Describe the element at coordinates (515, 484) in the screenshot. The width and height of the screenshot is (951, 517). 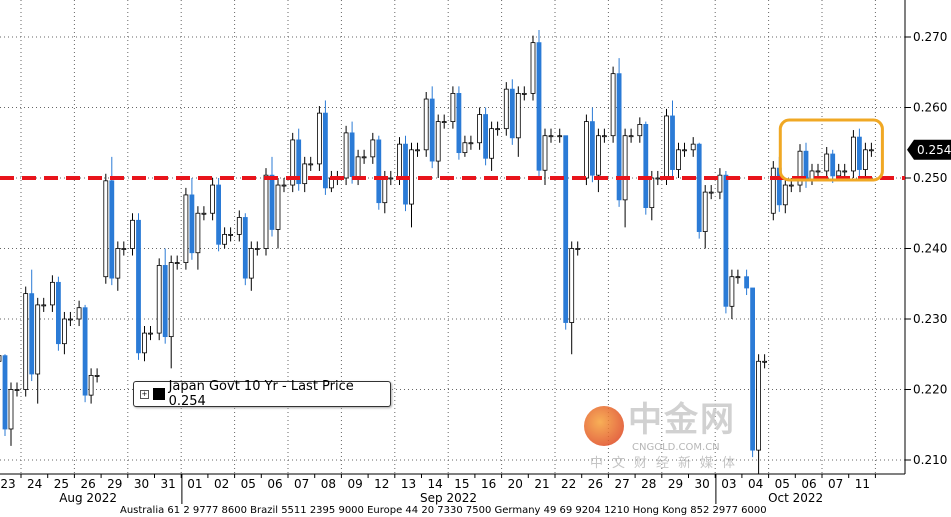
I see `x-tick-label: 20` at that location.